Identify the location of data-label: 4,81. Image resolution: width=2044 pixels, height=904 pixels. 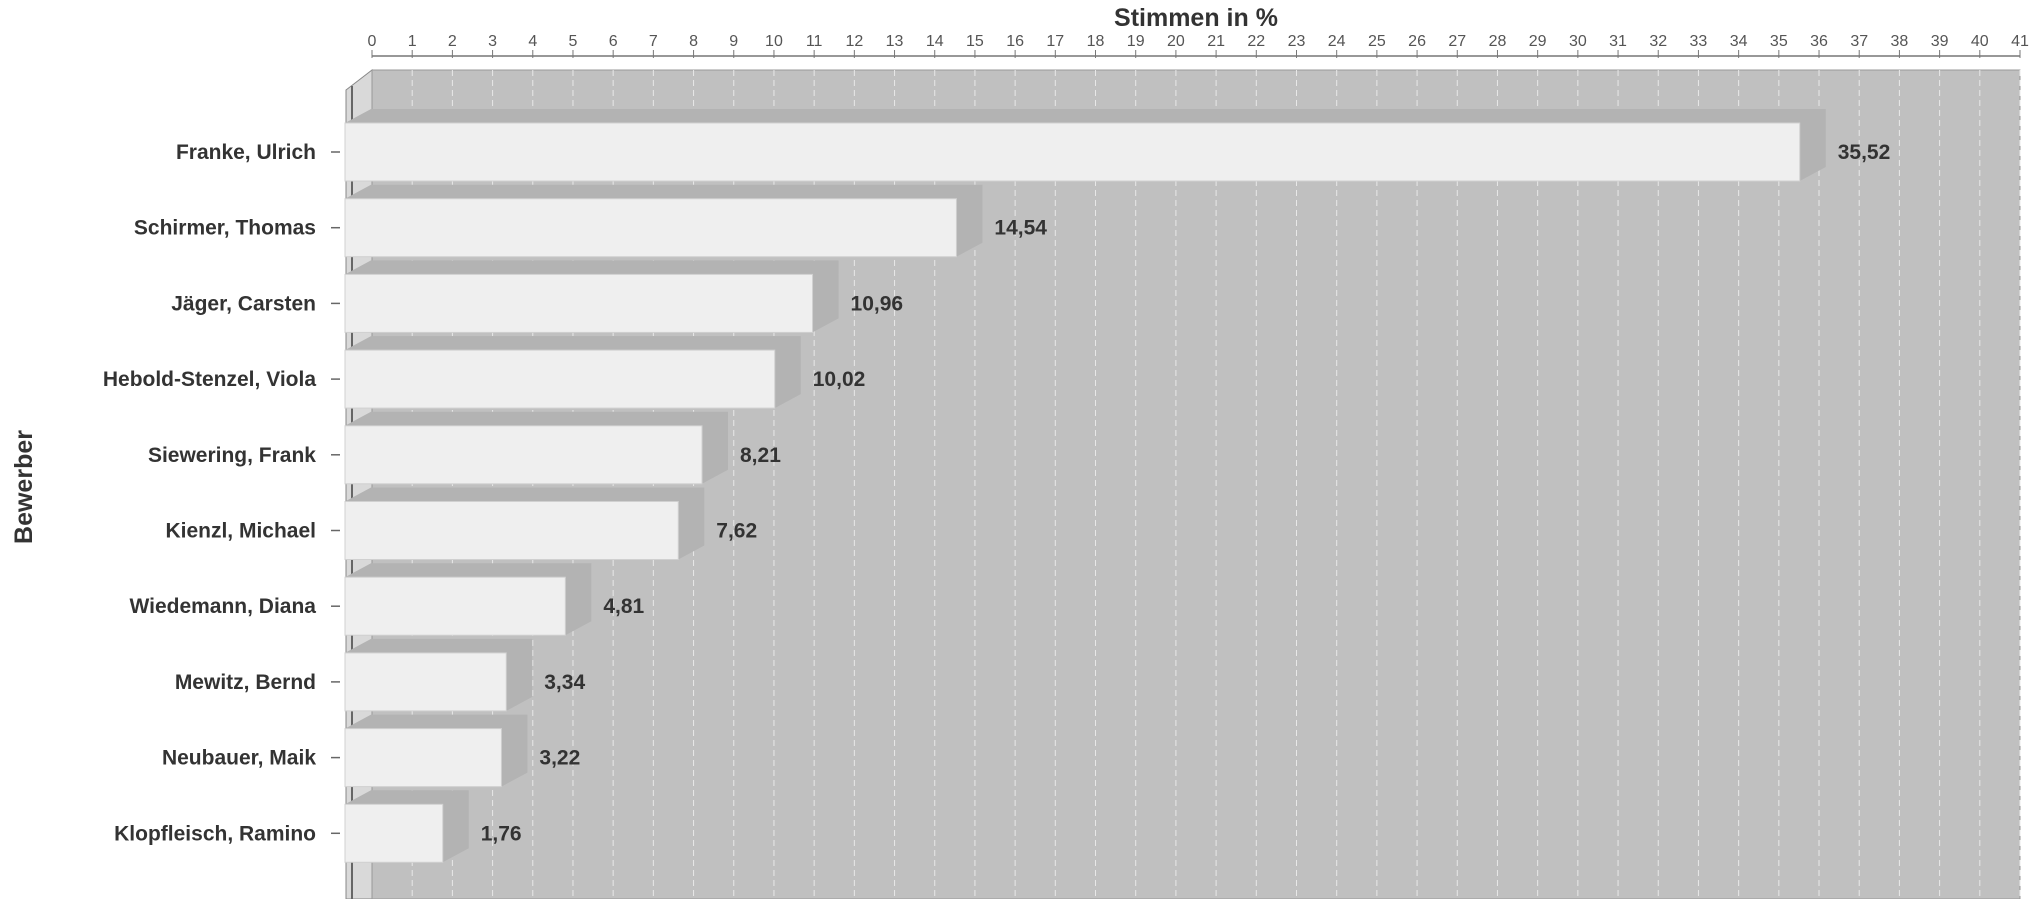
(623, 606).